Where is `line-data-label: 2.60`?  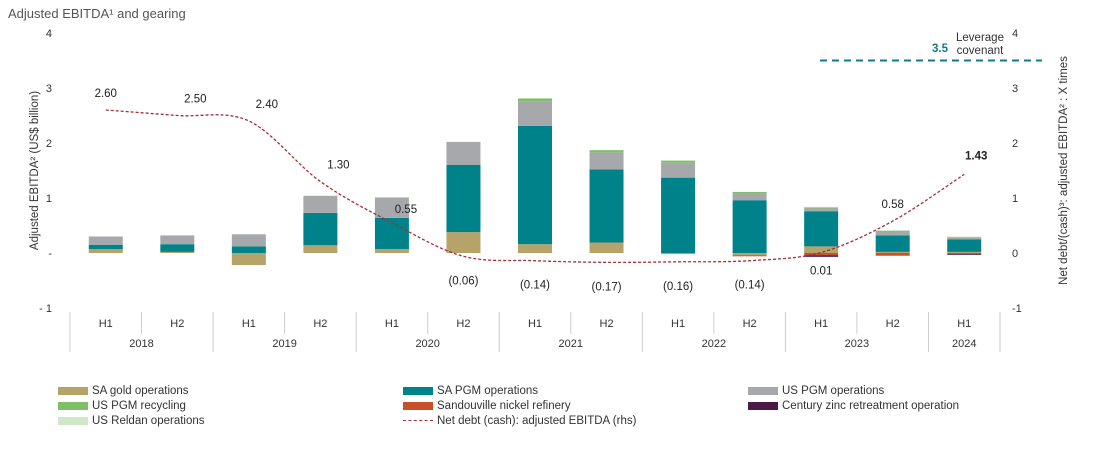 line-data-label: 2.60 is located at coordinates (106, 94).